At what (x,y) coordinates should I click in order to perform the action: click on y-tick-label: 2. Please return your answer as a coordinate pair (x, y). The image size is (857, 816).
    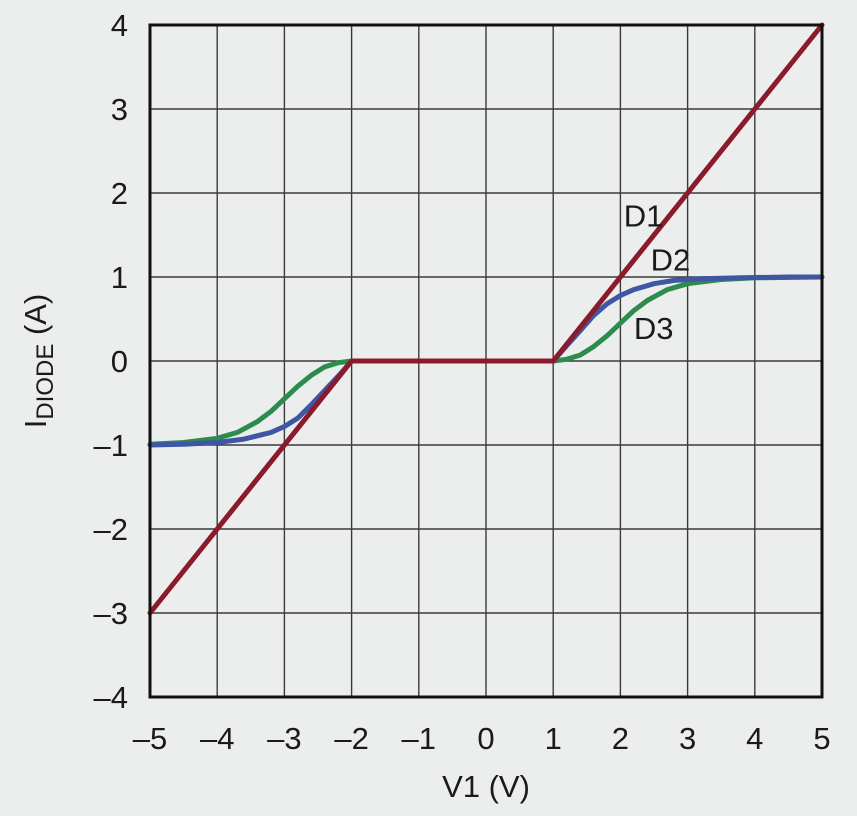
    Looking at the image, I should click on (119, 193).